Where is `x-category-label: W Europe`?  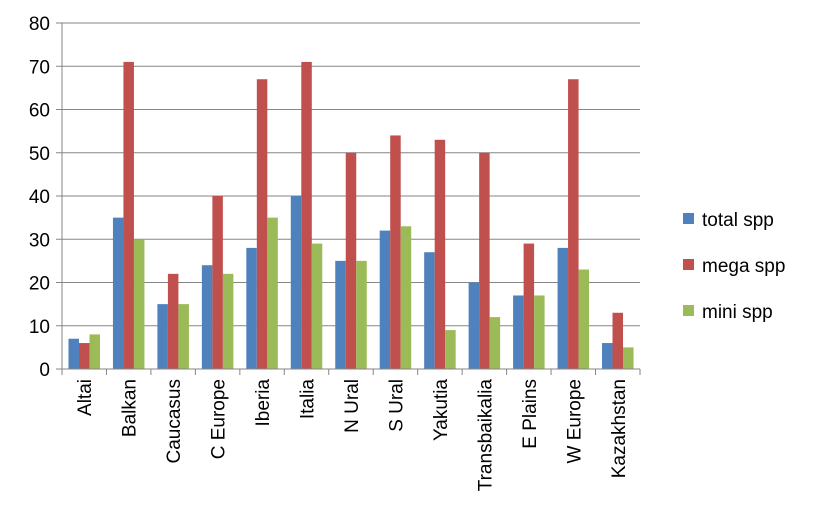
x-category-label: W Europe is located at coordinates (574, 421).